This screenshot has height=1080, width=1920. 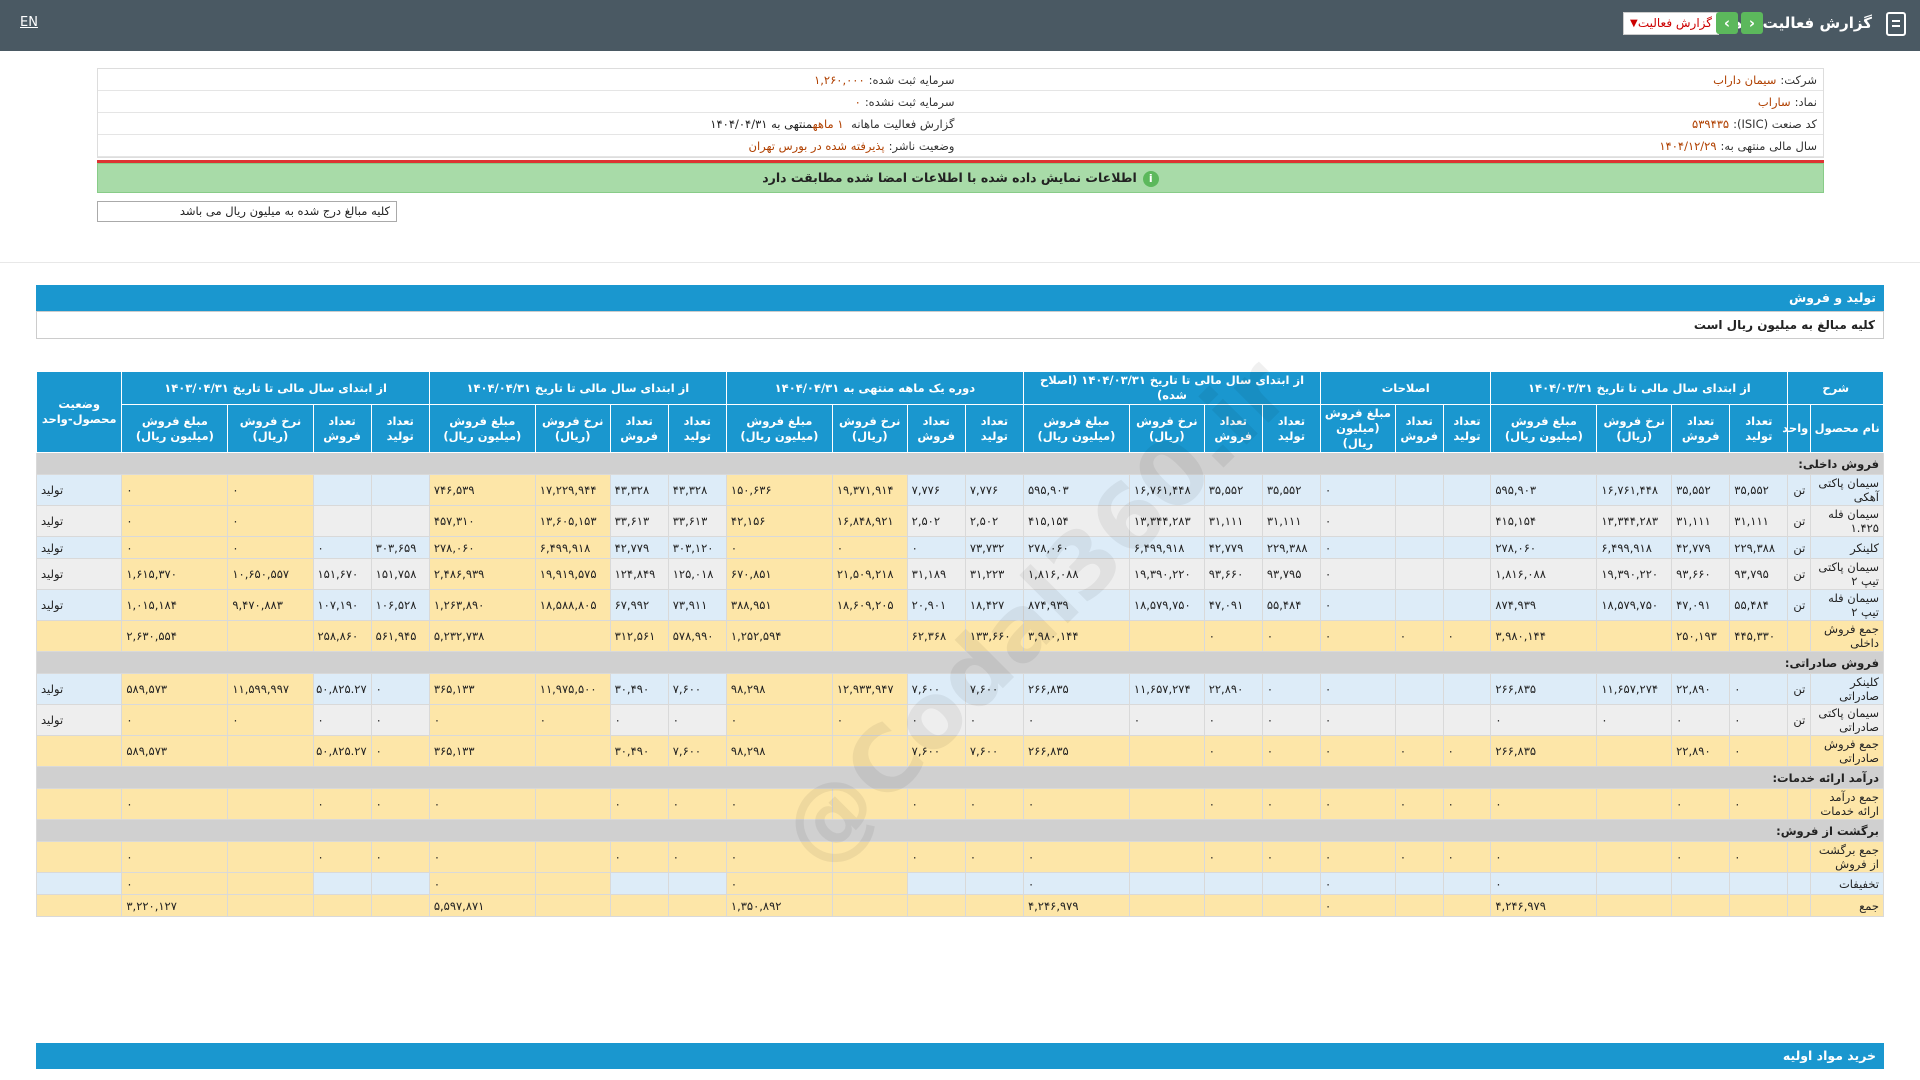 I want to click on table-row: جمع درآمد ارائه خدمات ۰ ۰ ۰ ۰ ۰ ۰ ۰ ۰ ۰ ۰ ۰ ۰ ۰ ۰ ۰ ۰ ۰ ۰, so click(x=959, y=804).